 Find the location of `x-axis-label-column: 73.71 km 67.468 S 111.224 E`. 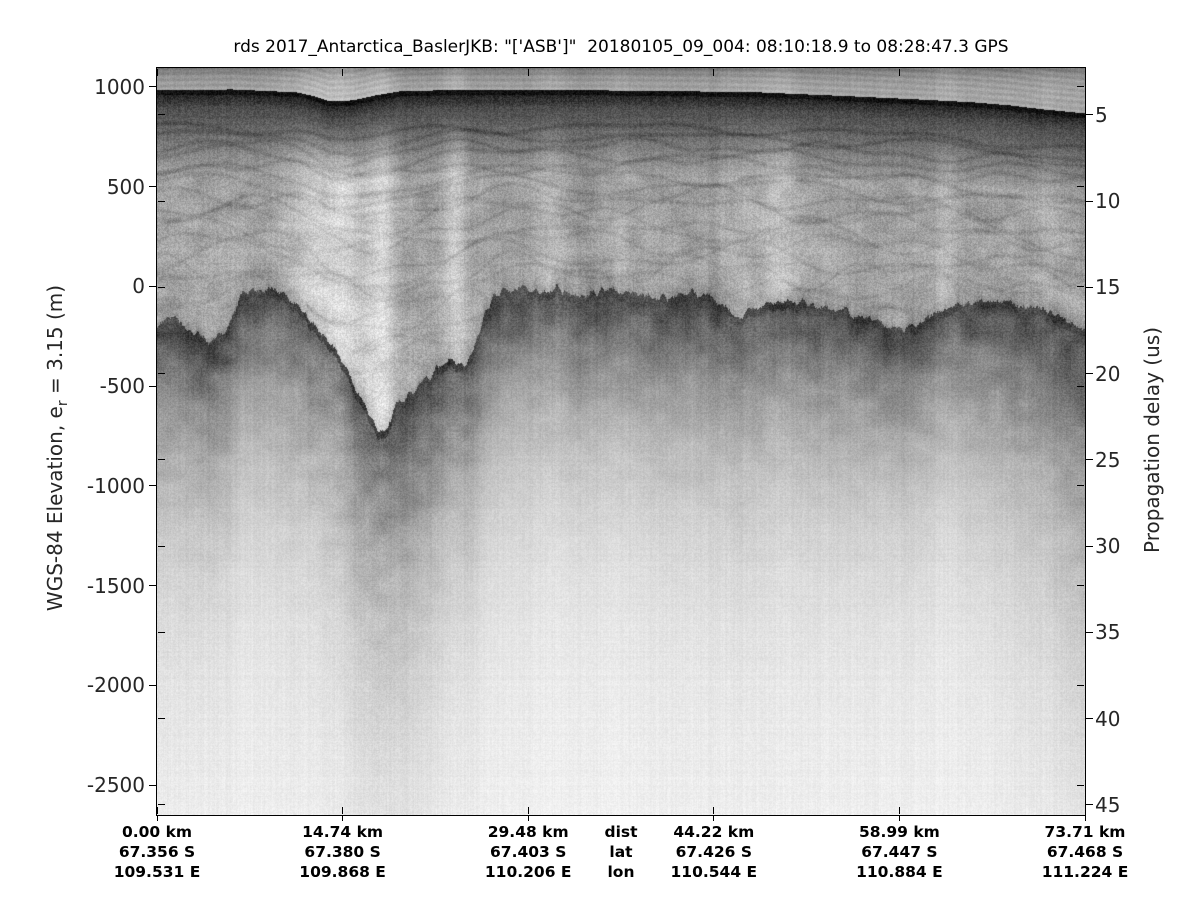

x-axis-label-column: 73.71 km 67.468 S 111.224 E is located at coordinates (1085, 852).